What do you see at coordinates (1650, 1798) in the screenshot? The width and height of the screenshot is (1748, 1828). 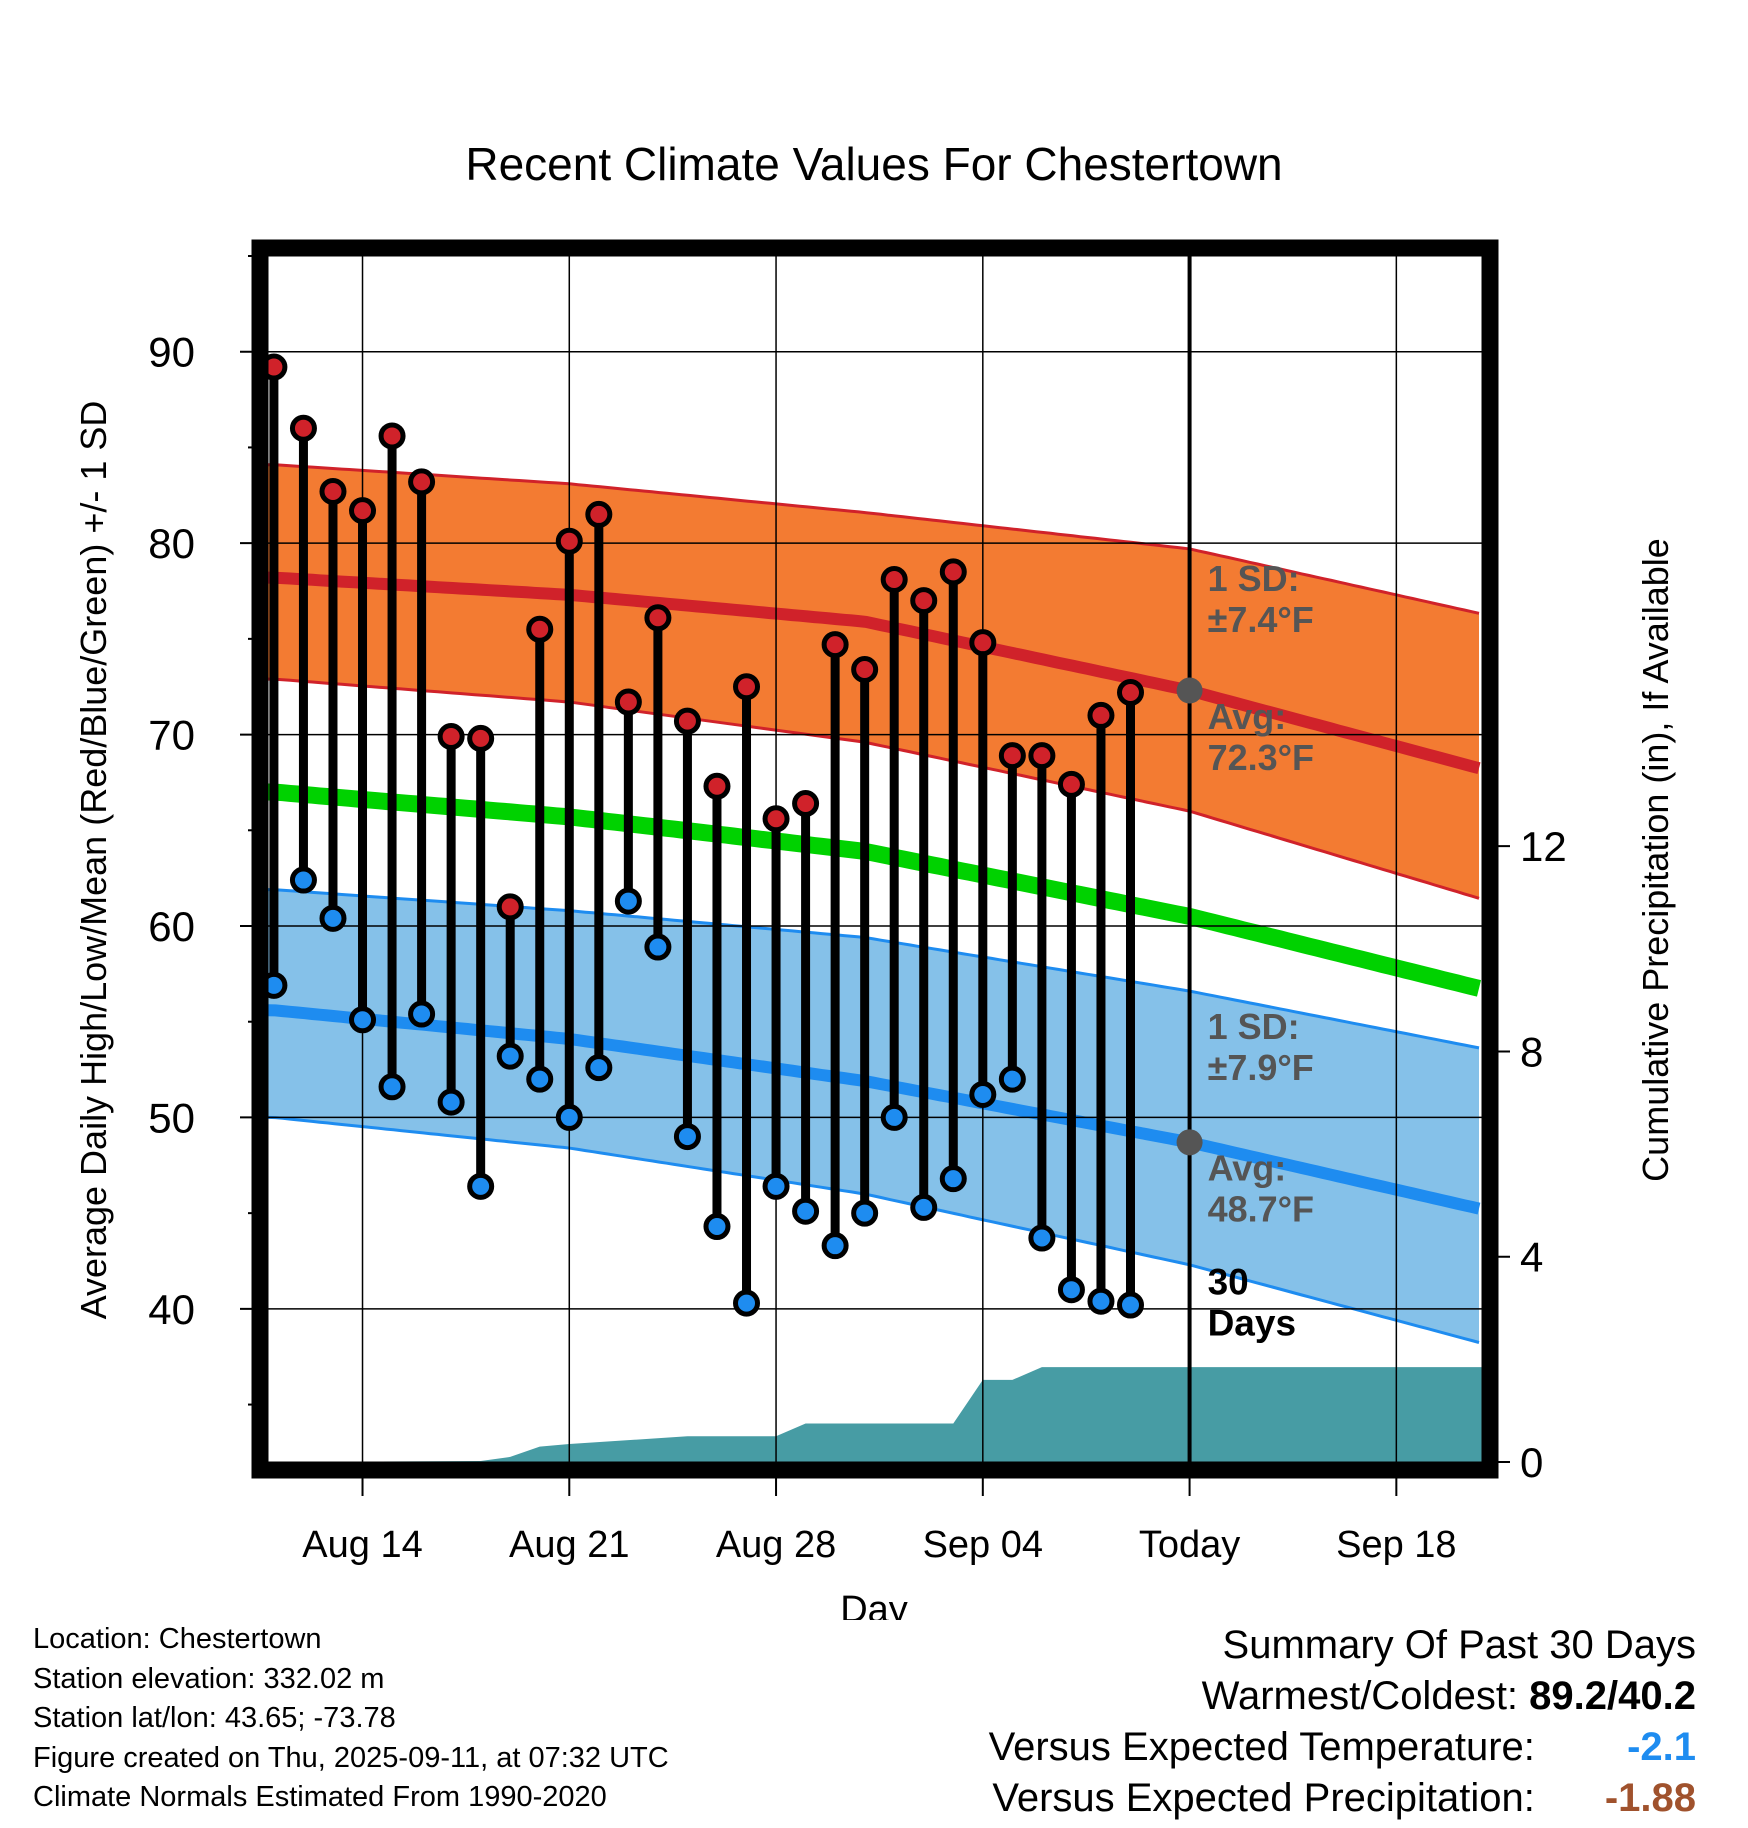 I see `precip-vs-expected-value: -1.88` at bounding box center [1650, 1798].